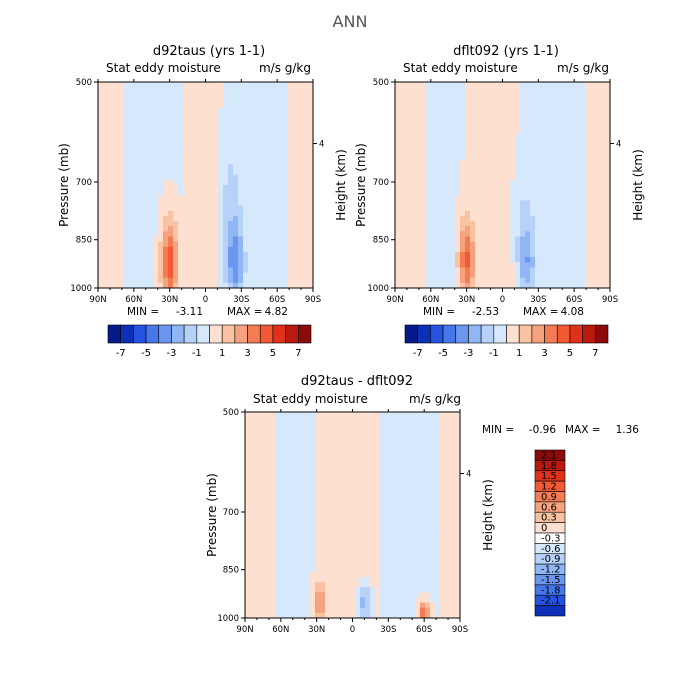 Image resolution: width=700 pixels, height=700 pixels. What do you see at coordinates (285, 68) in the screenshot?
I see `panel-1-right-label: m/s g/kg` at bounding box center [285, 68].